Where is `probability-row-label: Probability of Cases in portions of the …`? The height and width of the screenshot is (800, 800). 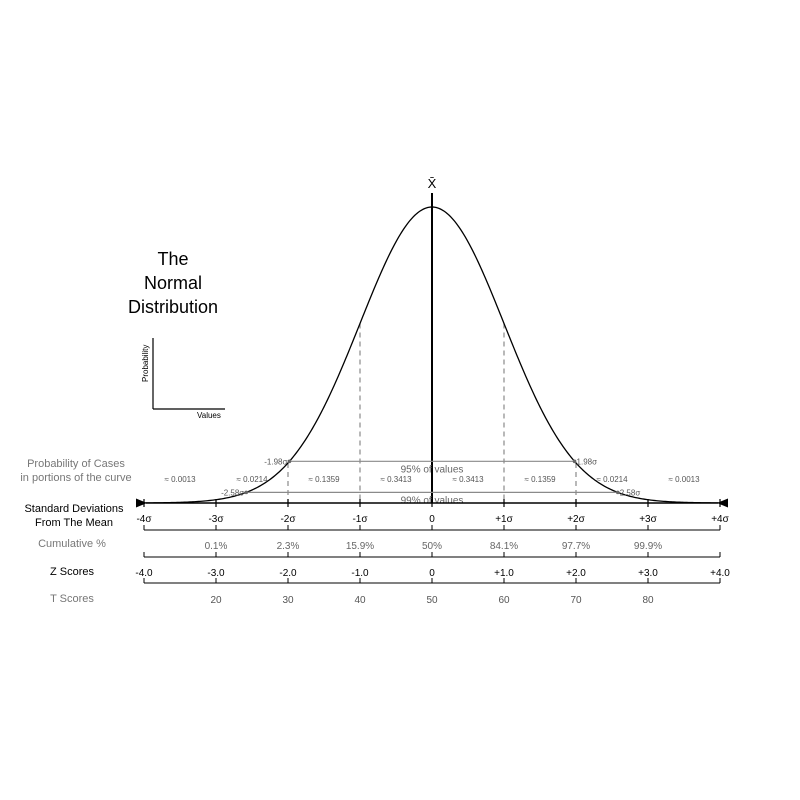
probability-row-label: Probability of Cases in portions of the … is located at coordinates (76, 471).